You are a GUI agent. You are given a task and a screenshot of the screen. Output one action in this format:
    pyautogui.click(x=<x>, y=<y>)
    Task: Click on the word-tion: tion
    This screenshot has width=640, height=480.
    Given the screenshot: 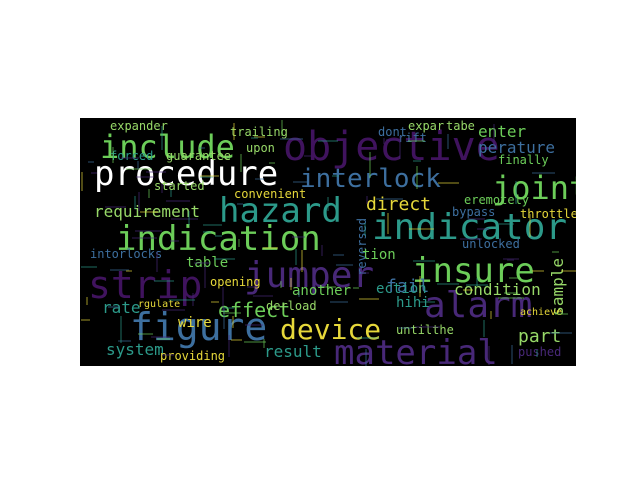 What is the action you would take?
    pyautogui.click(x=379, y=255)
    